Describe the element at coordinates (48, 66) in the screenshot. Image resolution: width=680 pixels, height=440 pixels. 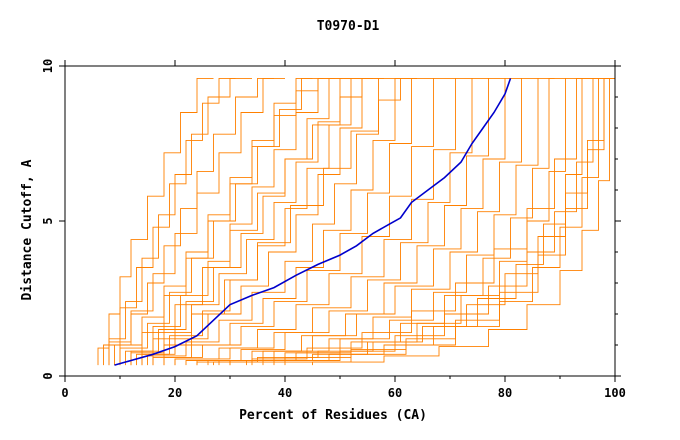
I see `y-tick-label: 10` at that location.